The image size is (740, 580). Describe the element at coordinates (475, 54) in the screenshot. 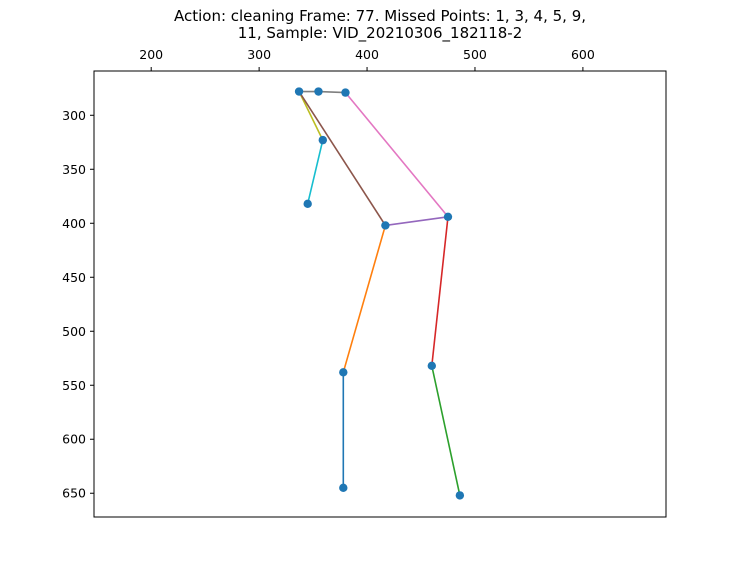

I see `x-tick-label: 500` at that location.